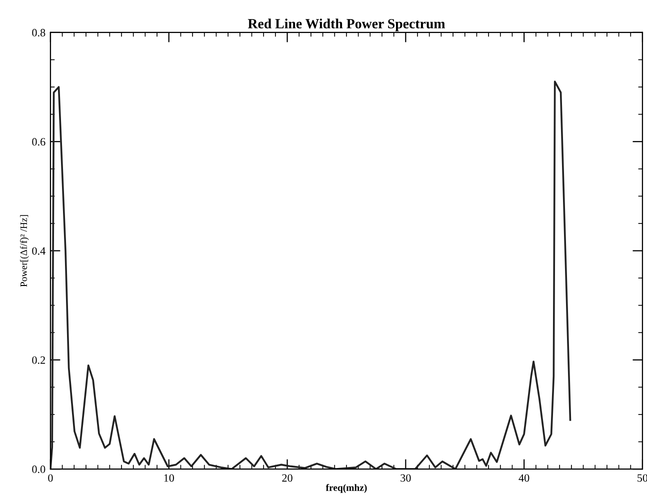 Image resolution: width=647 pixels, height=499 pixels. I want to click on x-tick-label: 30, so click(405, 478).